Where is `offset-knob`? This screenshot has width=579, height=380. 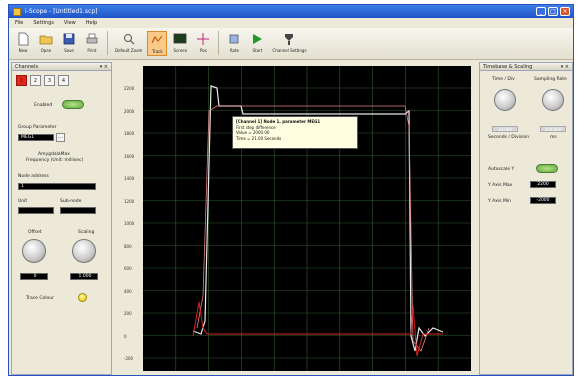 offset-knob is located at coordinates (34, 251).